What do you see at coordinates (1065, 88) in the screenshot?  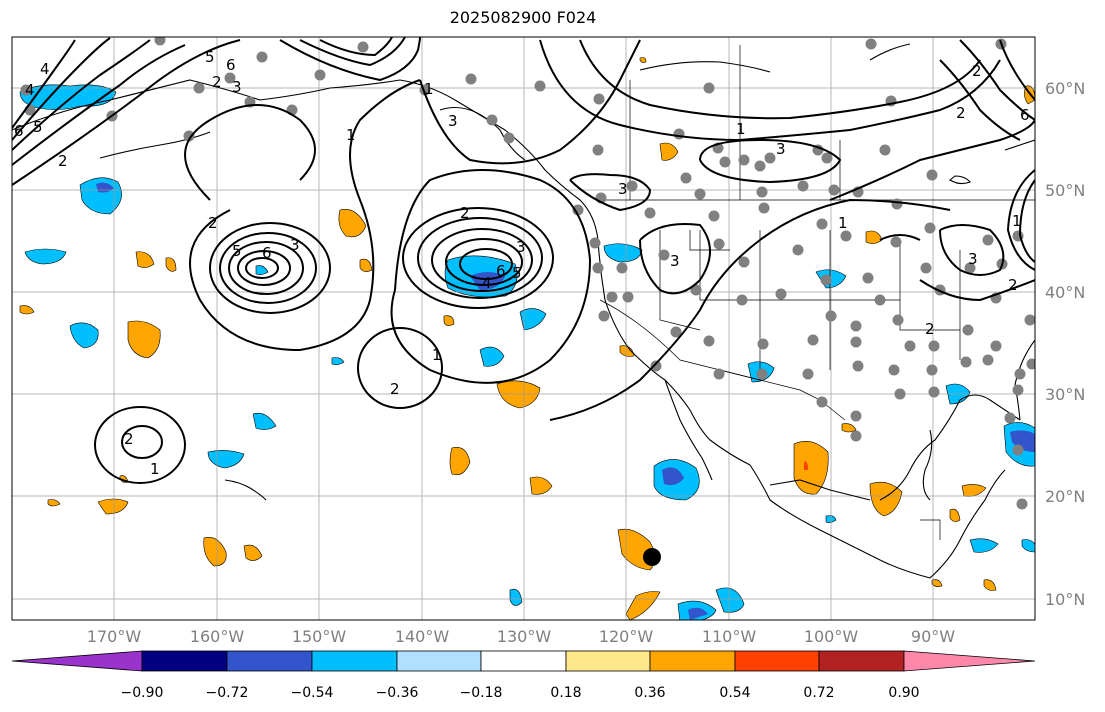 I see `lat-tick-label: 60°N` at bounding box center [1065, 88].